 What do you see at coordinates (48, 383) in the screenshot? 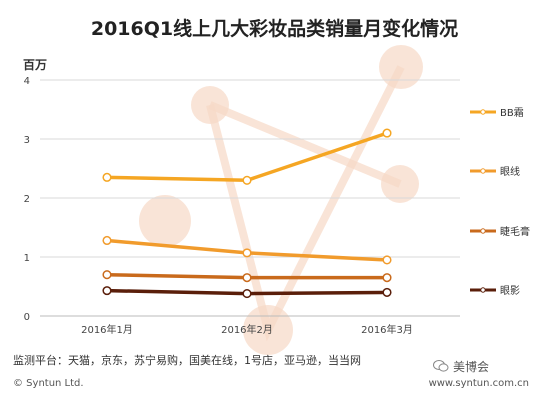
I see `copyright-text: © Syntun Ltd.` at bounding box center [48, 383].